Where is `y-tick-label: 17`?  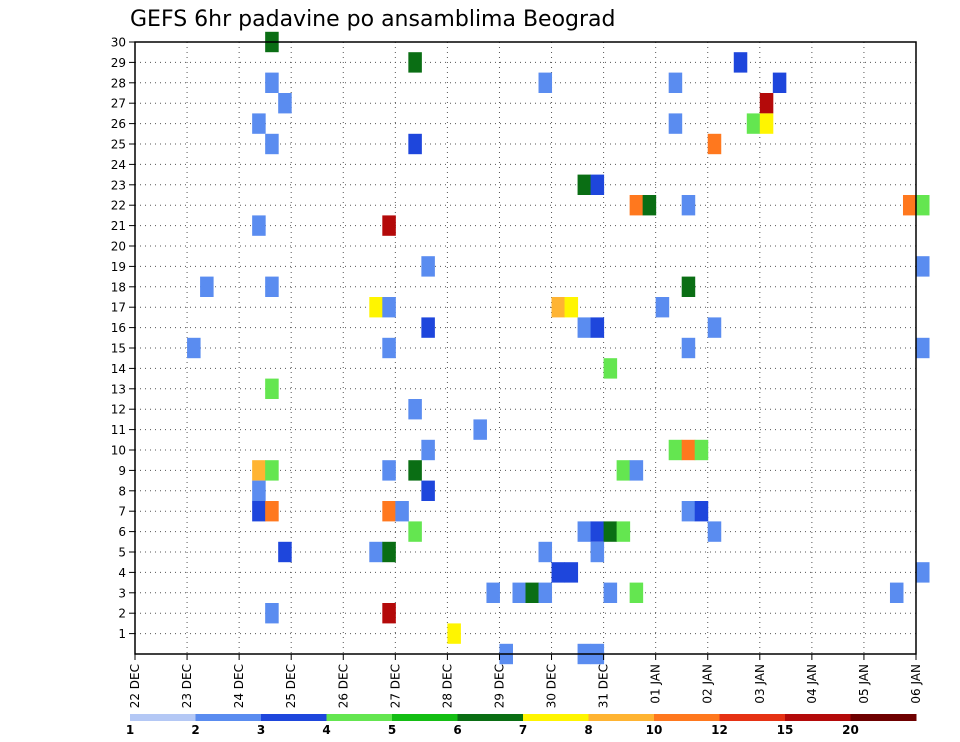
y-tick-label: 17 is located at coordinates (118, 308).